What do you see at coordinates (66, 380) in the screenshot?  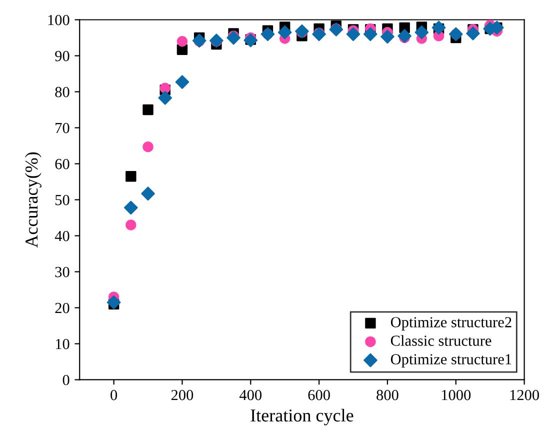 I see `y-tick-label: 0` at bounding box center [66, 380].